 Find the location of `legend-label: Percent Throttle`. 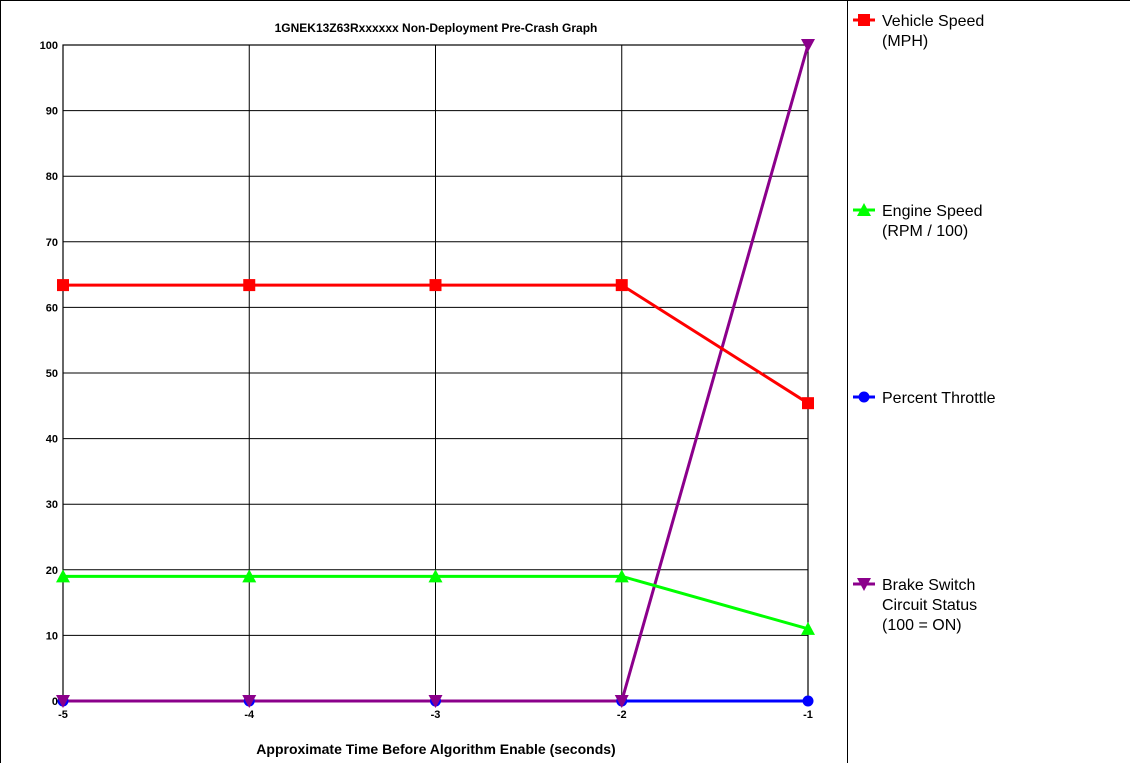

legend-label: Percent Throttle is located at coordinates (992, 399).